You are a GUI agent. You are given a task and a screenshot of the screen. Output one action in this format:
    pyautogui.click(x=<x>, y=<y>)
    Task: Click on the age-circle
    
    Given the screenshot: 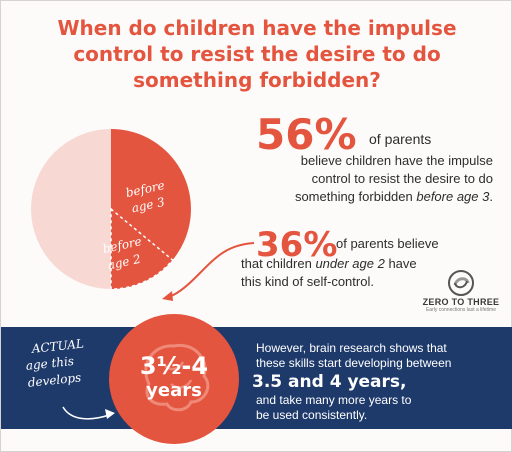 What is the action you would take?
    pyautogui.click(x=174, y=379)
    